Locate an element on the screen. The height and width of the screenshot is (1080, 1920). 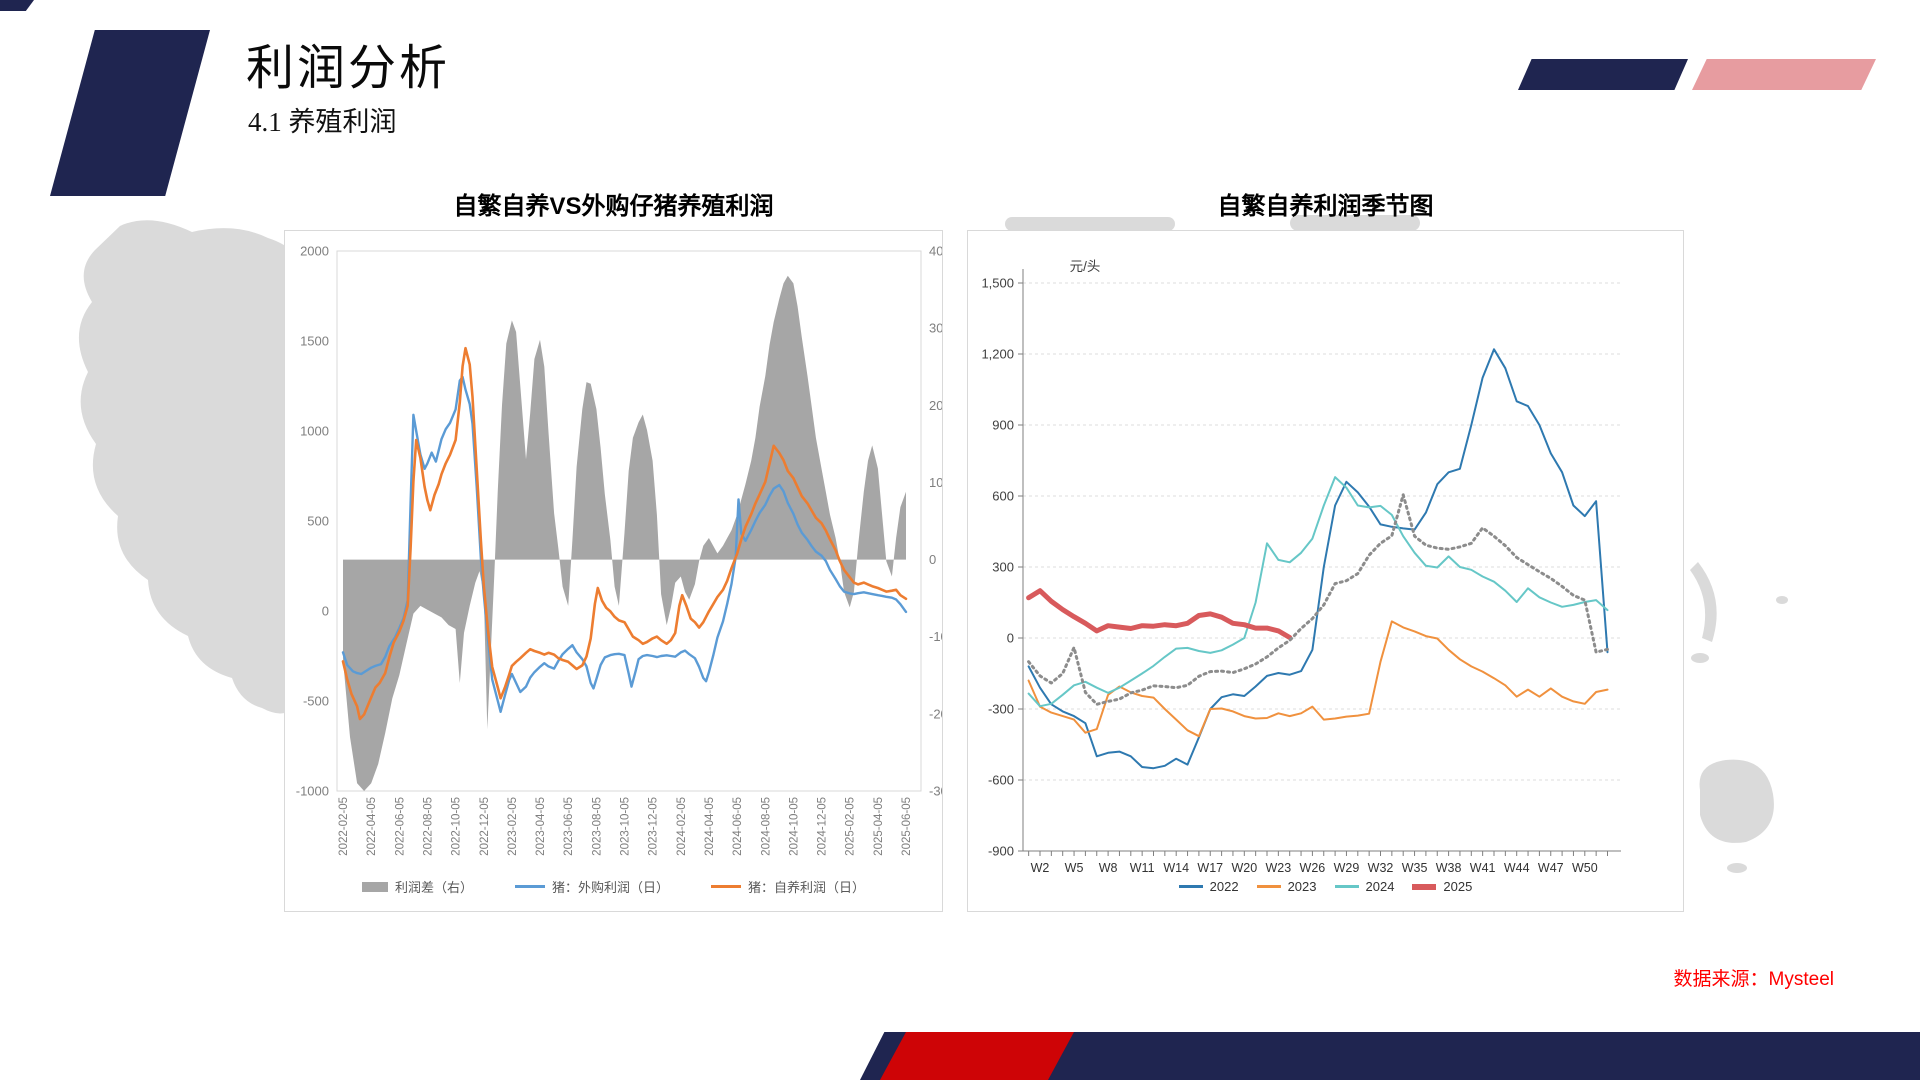
axis-tick-label: W35 is located at coordinates (1415, 868).